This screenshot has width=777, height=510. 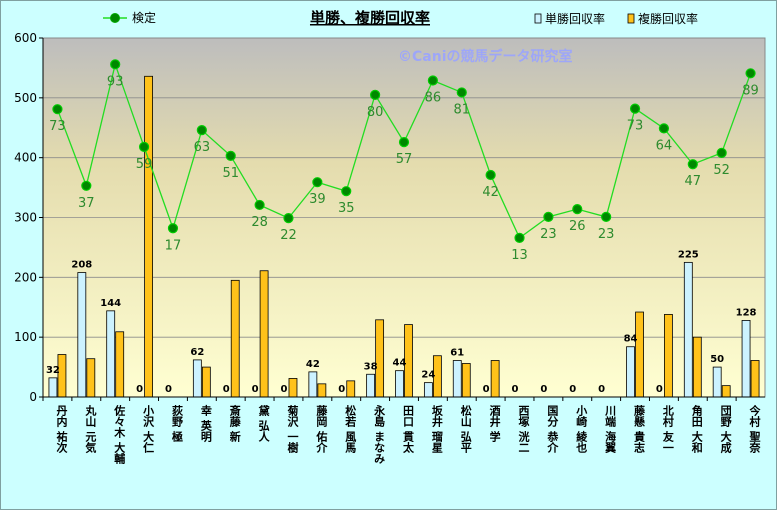 I want to click on y-tick-label: 200, so click(x=25, y=277).